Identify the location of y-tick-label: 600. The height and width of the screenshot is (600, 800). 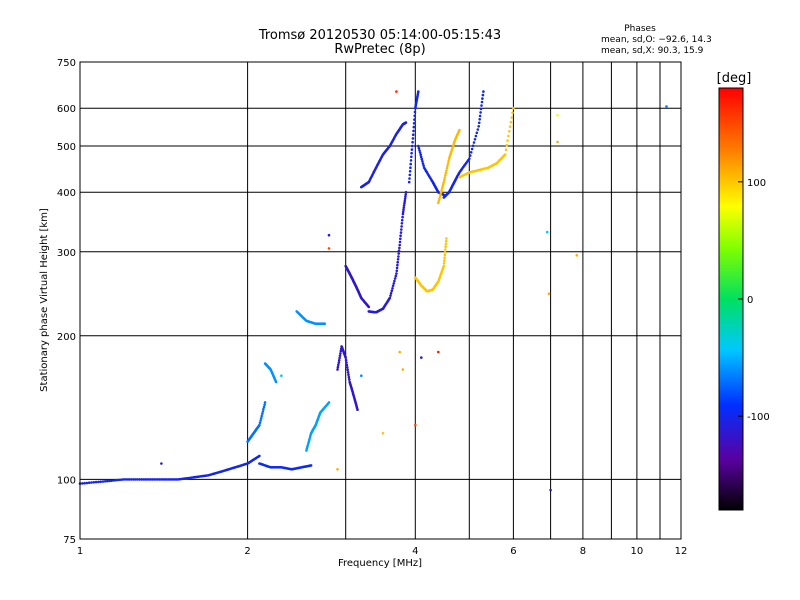
(66, 109).